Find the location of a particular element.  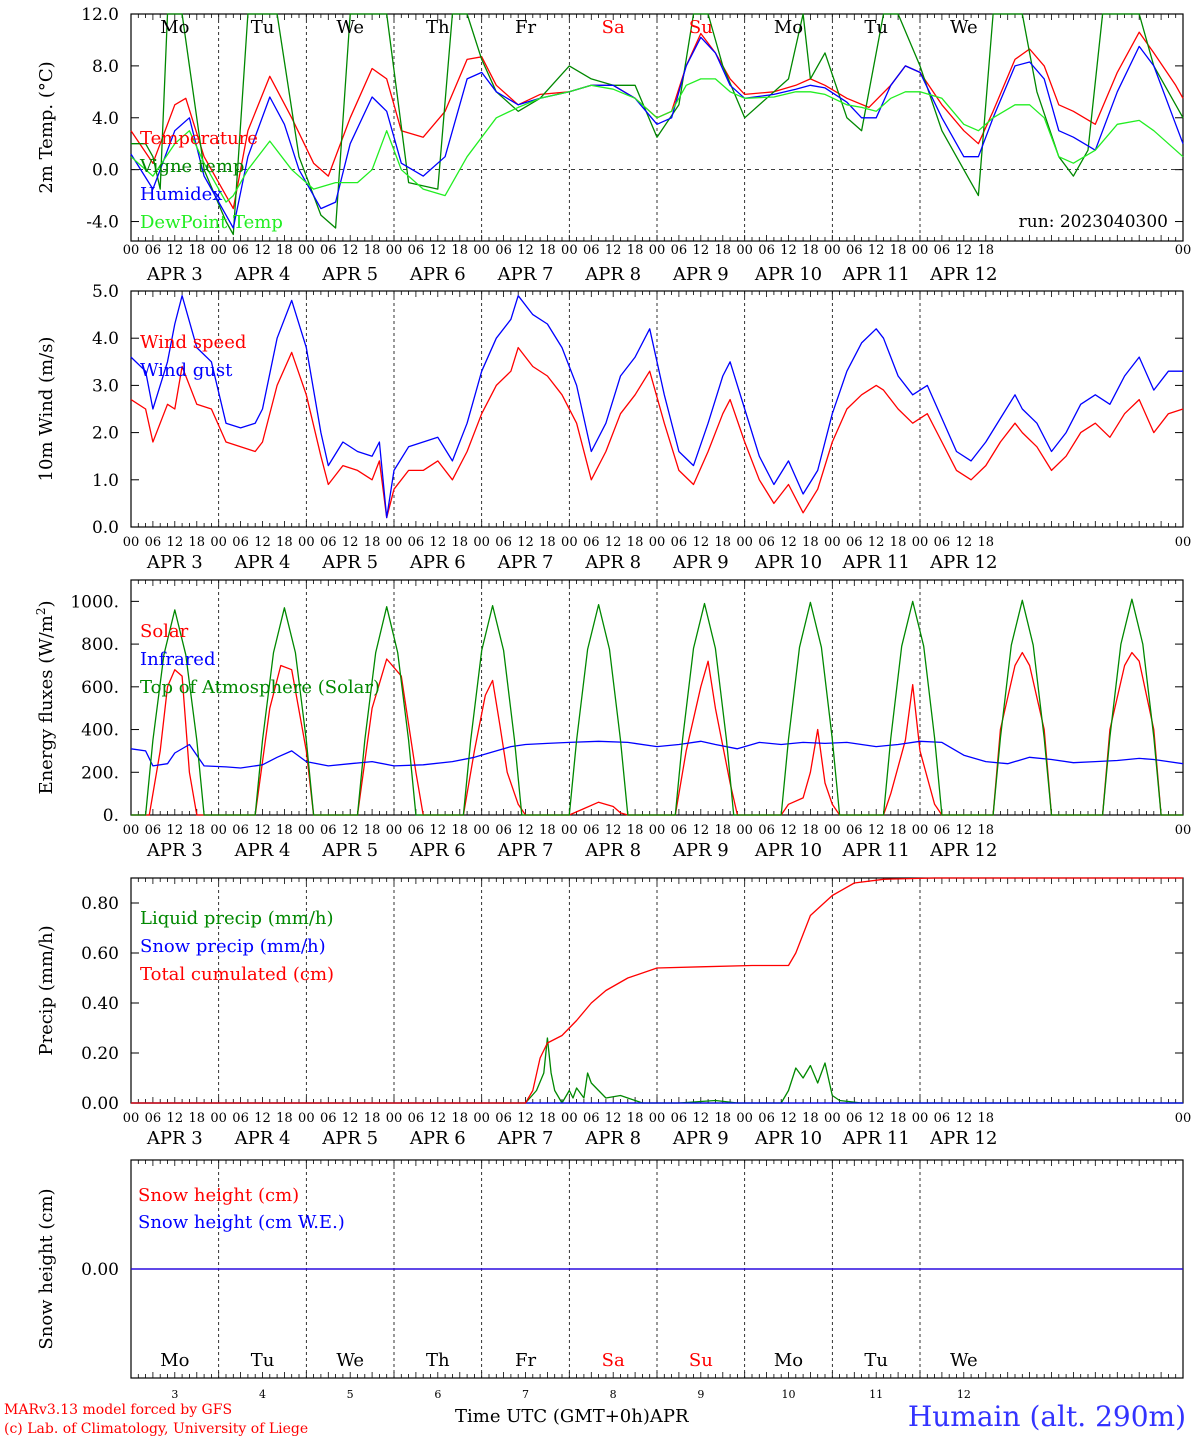

y-tick-label: -4.0 is located at coordinates (102, 223).